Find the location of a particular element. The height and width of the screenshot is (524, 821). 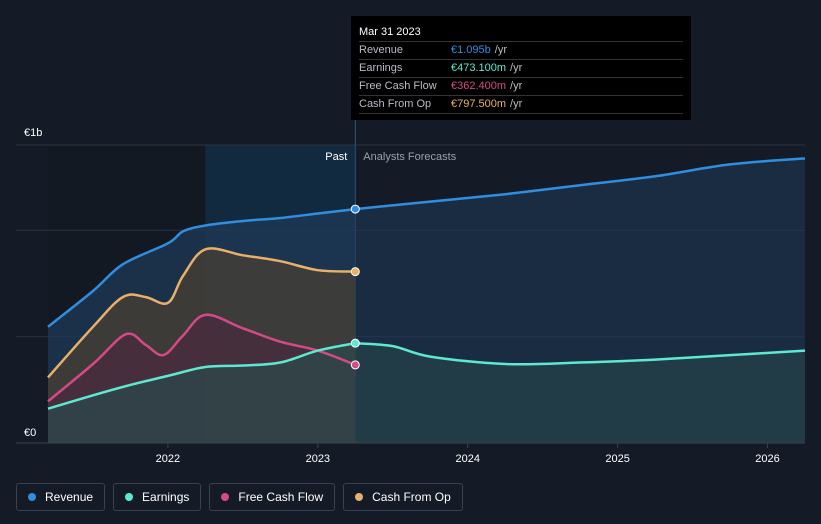

tooltip-row-earnings: Earnings €473.100m /yr is located at coordinates (521, 68).